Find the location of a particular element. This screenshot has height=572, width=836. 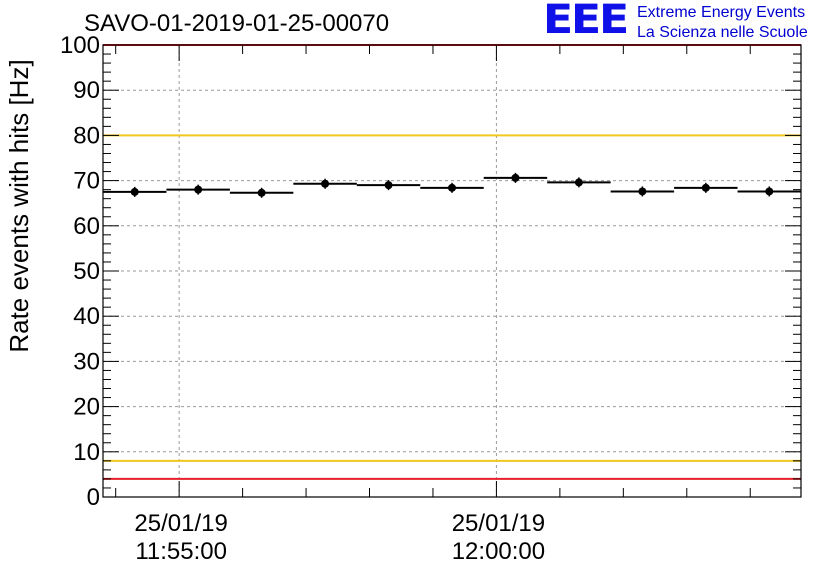

y-tick-label-90: 90 is located at coordinates (86, 90).